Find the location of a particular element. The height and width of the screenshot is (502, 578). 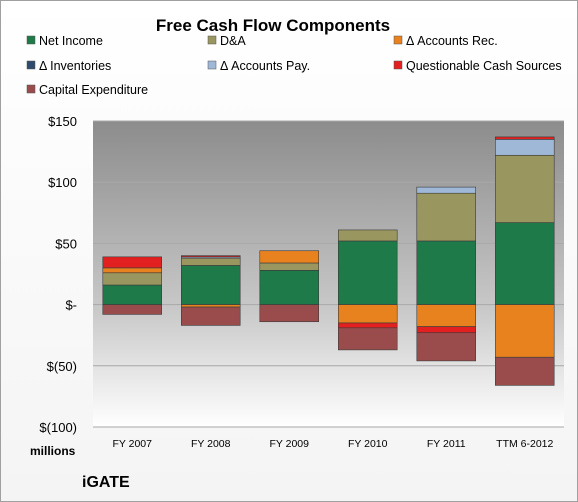

legend-swatch-net-income is located at coordinates (31, 40).